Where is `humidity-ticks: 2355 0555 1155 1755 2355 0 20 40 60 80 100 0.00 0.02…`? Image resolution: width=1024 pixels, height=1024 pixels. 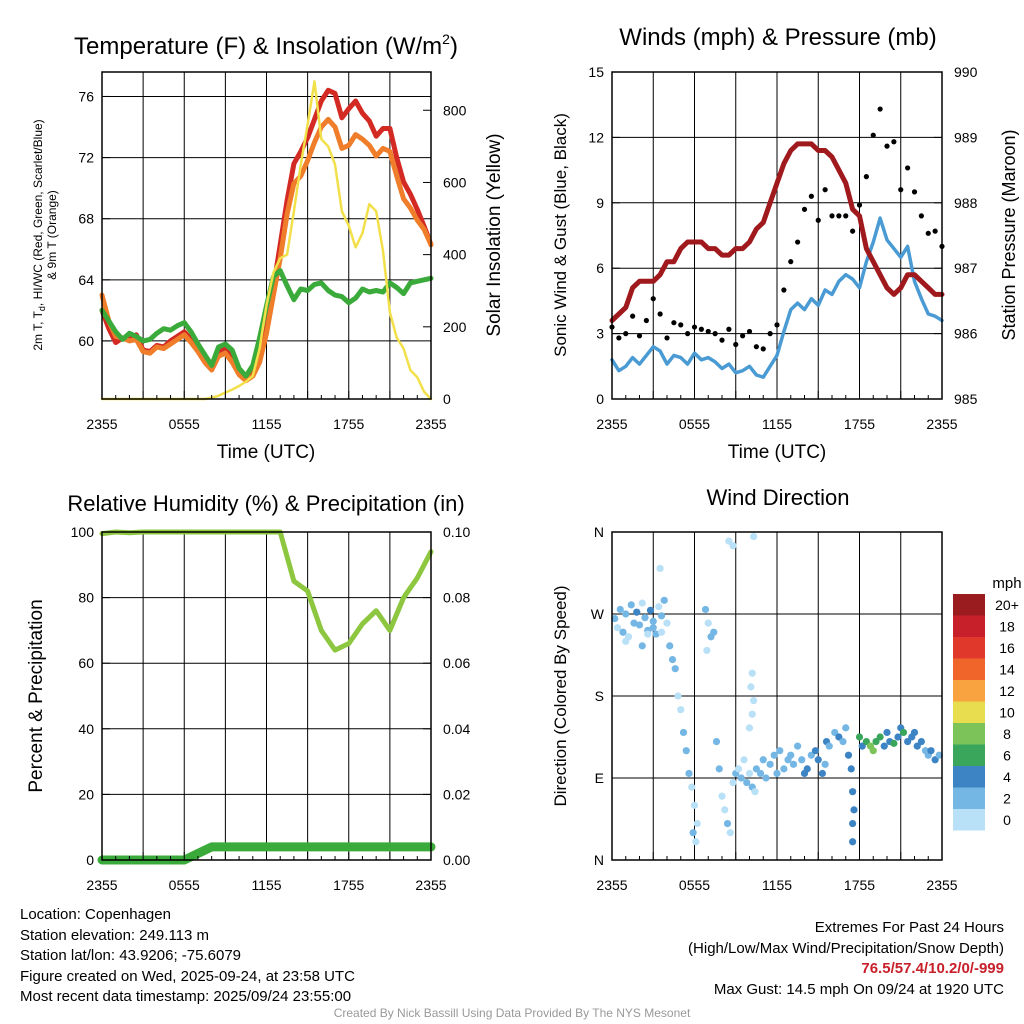
humidity-ticks: 2355 0555 1155 1755 2355 0 20 40 60 80 100 0.00 0.02… is located at coordinates (271, 708).